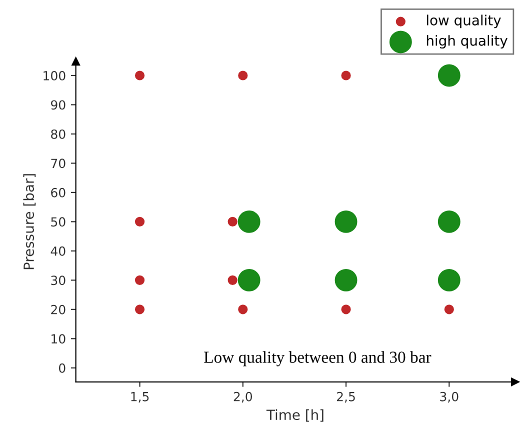  What do you see at coordinates (58, 222) in the screenshot?
I see `y-tick-label: 50` at bounding box center [58, 222].